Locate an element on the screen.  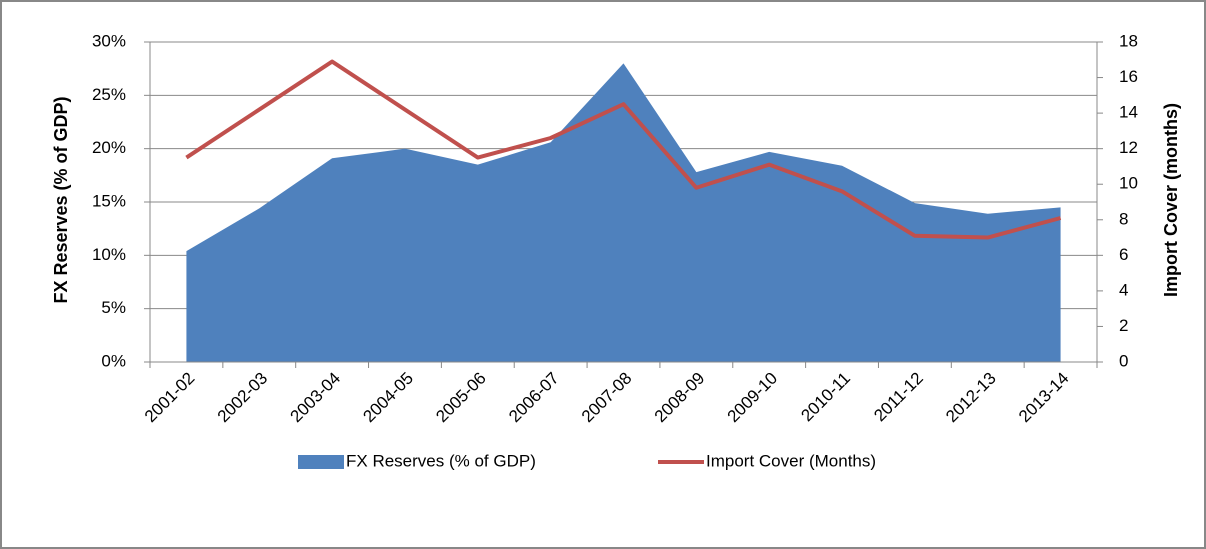
y2-tick-label: 2 is located at coordinates (1123, 325).